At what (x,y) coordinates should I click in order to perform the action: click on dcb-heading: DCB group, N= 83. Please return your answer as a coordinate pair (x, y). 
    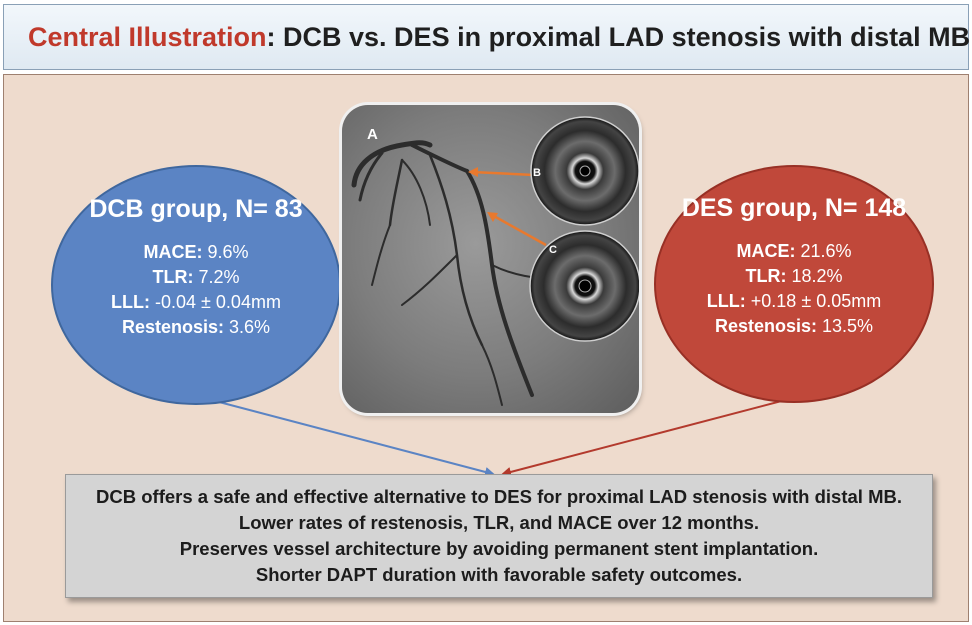
    Looking at the image, I should click on (196, 209).